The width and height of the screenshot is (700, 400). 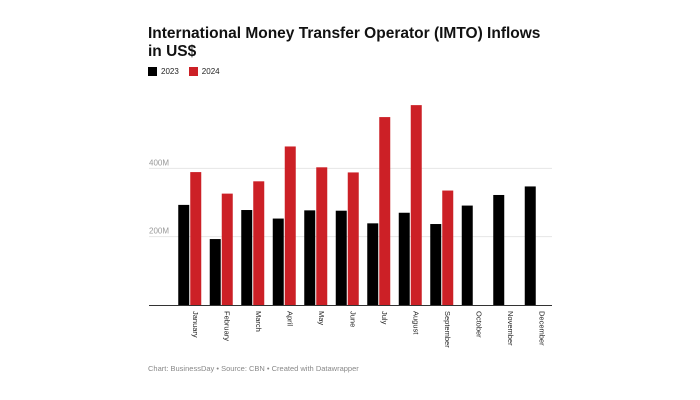 I want to click on bar-2023-september, so click(x=436, y=264).